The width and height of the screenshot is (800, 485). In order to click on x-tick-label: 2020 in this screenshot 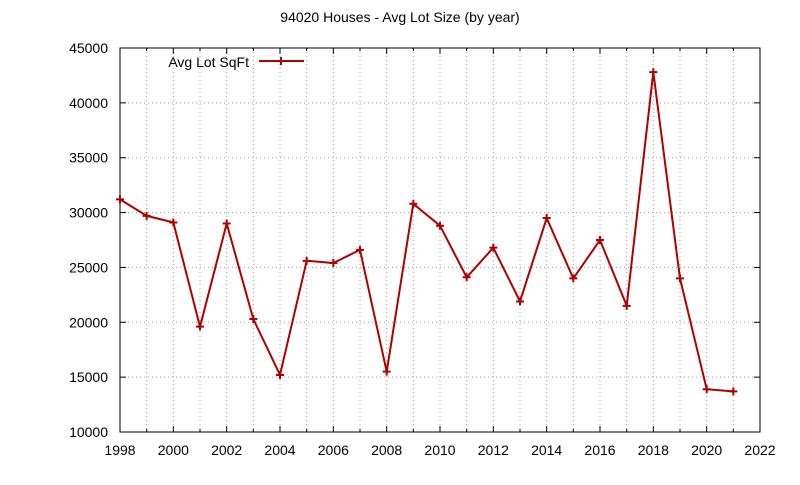, I will do `click(706, 450)`.